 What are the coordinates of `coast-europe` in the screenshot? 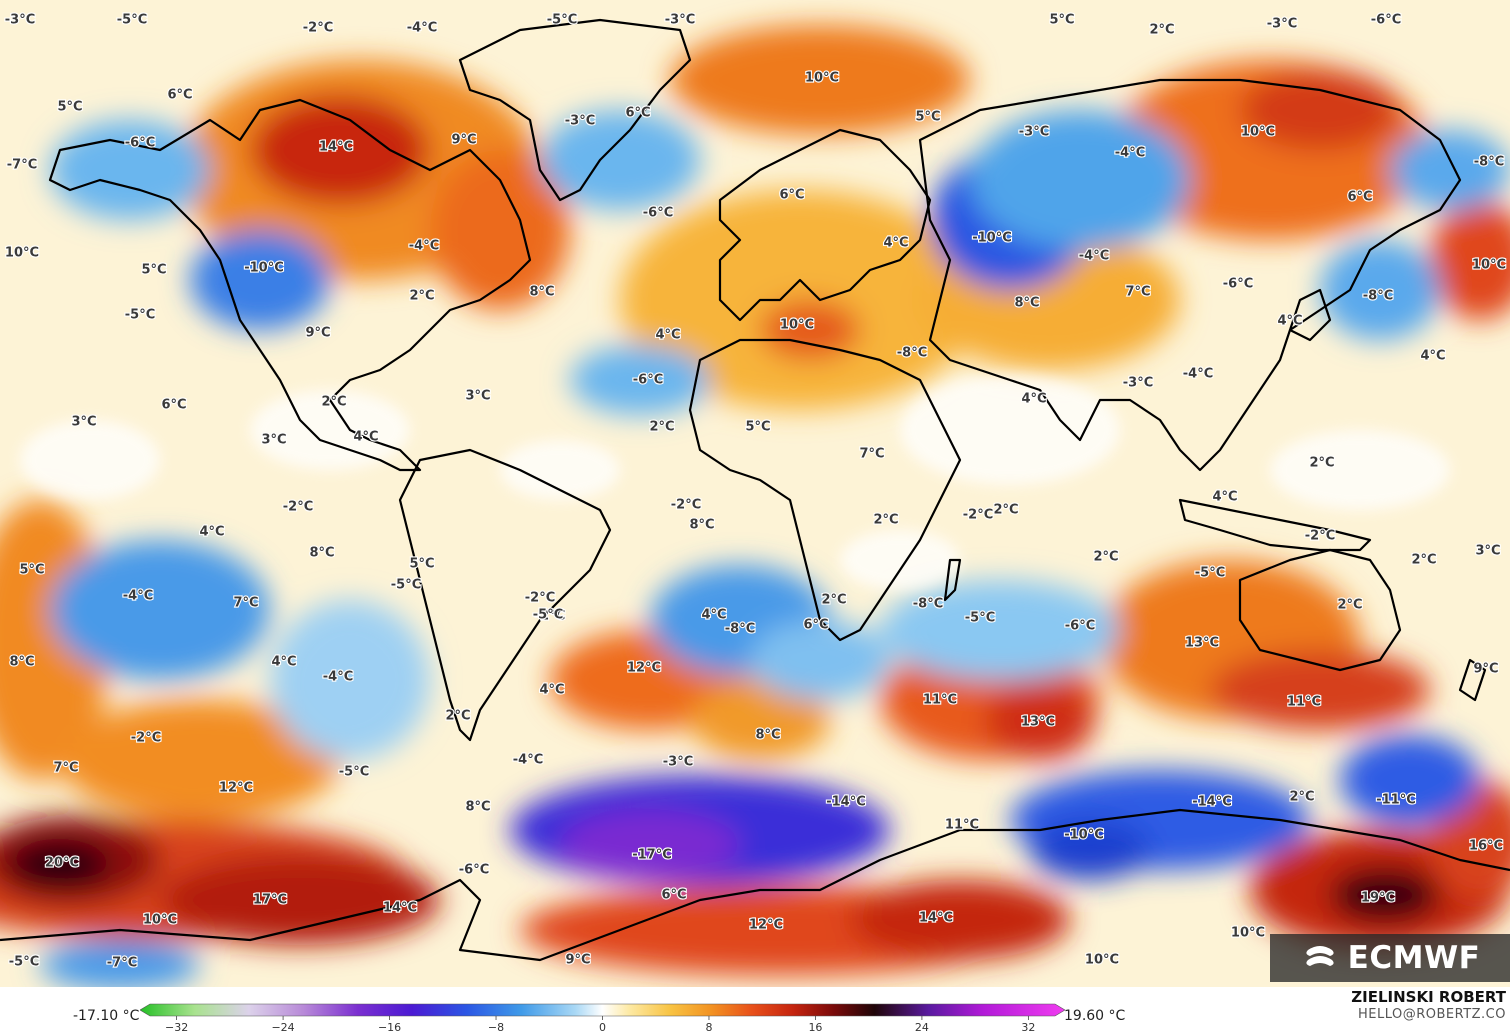 It's located at (825, 225).